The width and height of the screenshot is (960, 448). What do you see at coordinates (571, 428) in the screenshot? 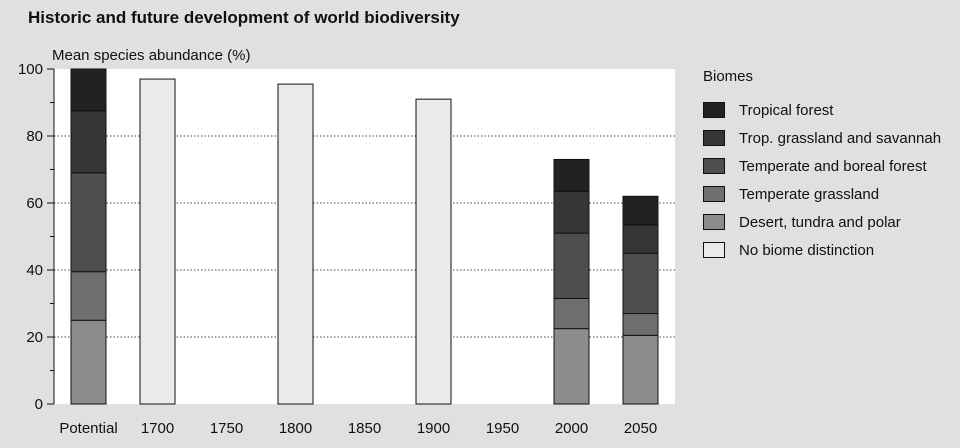
I see `x-tick-label: 2000` at bounding box center [571, 428].